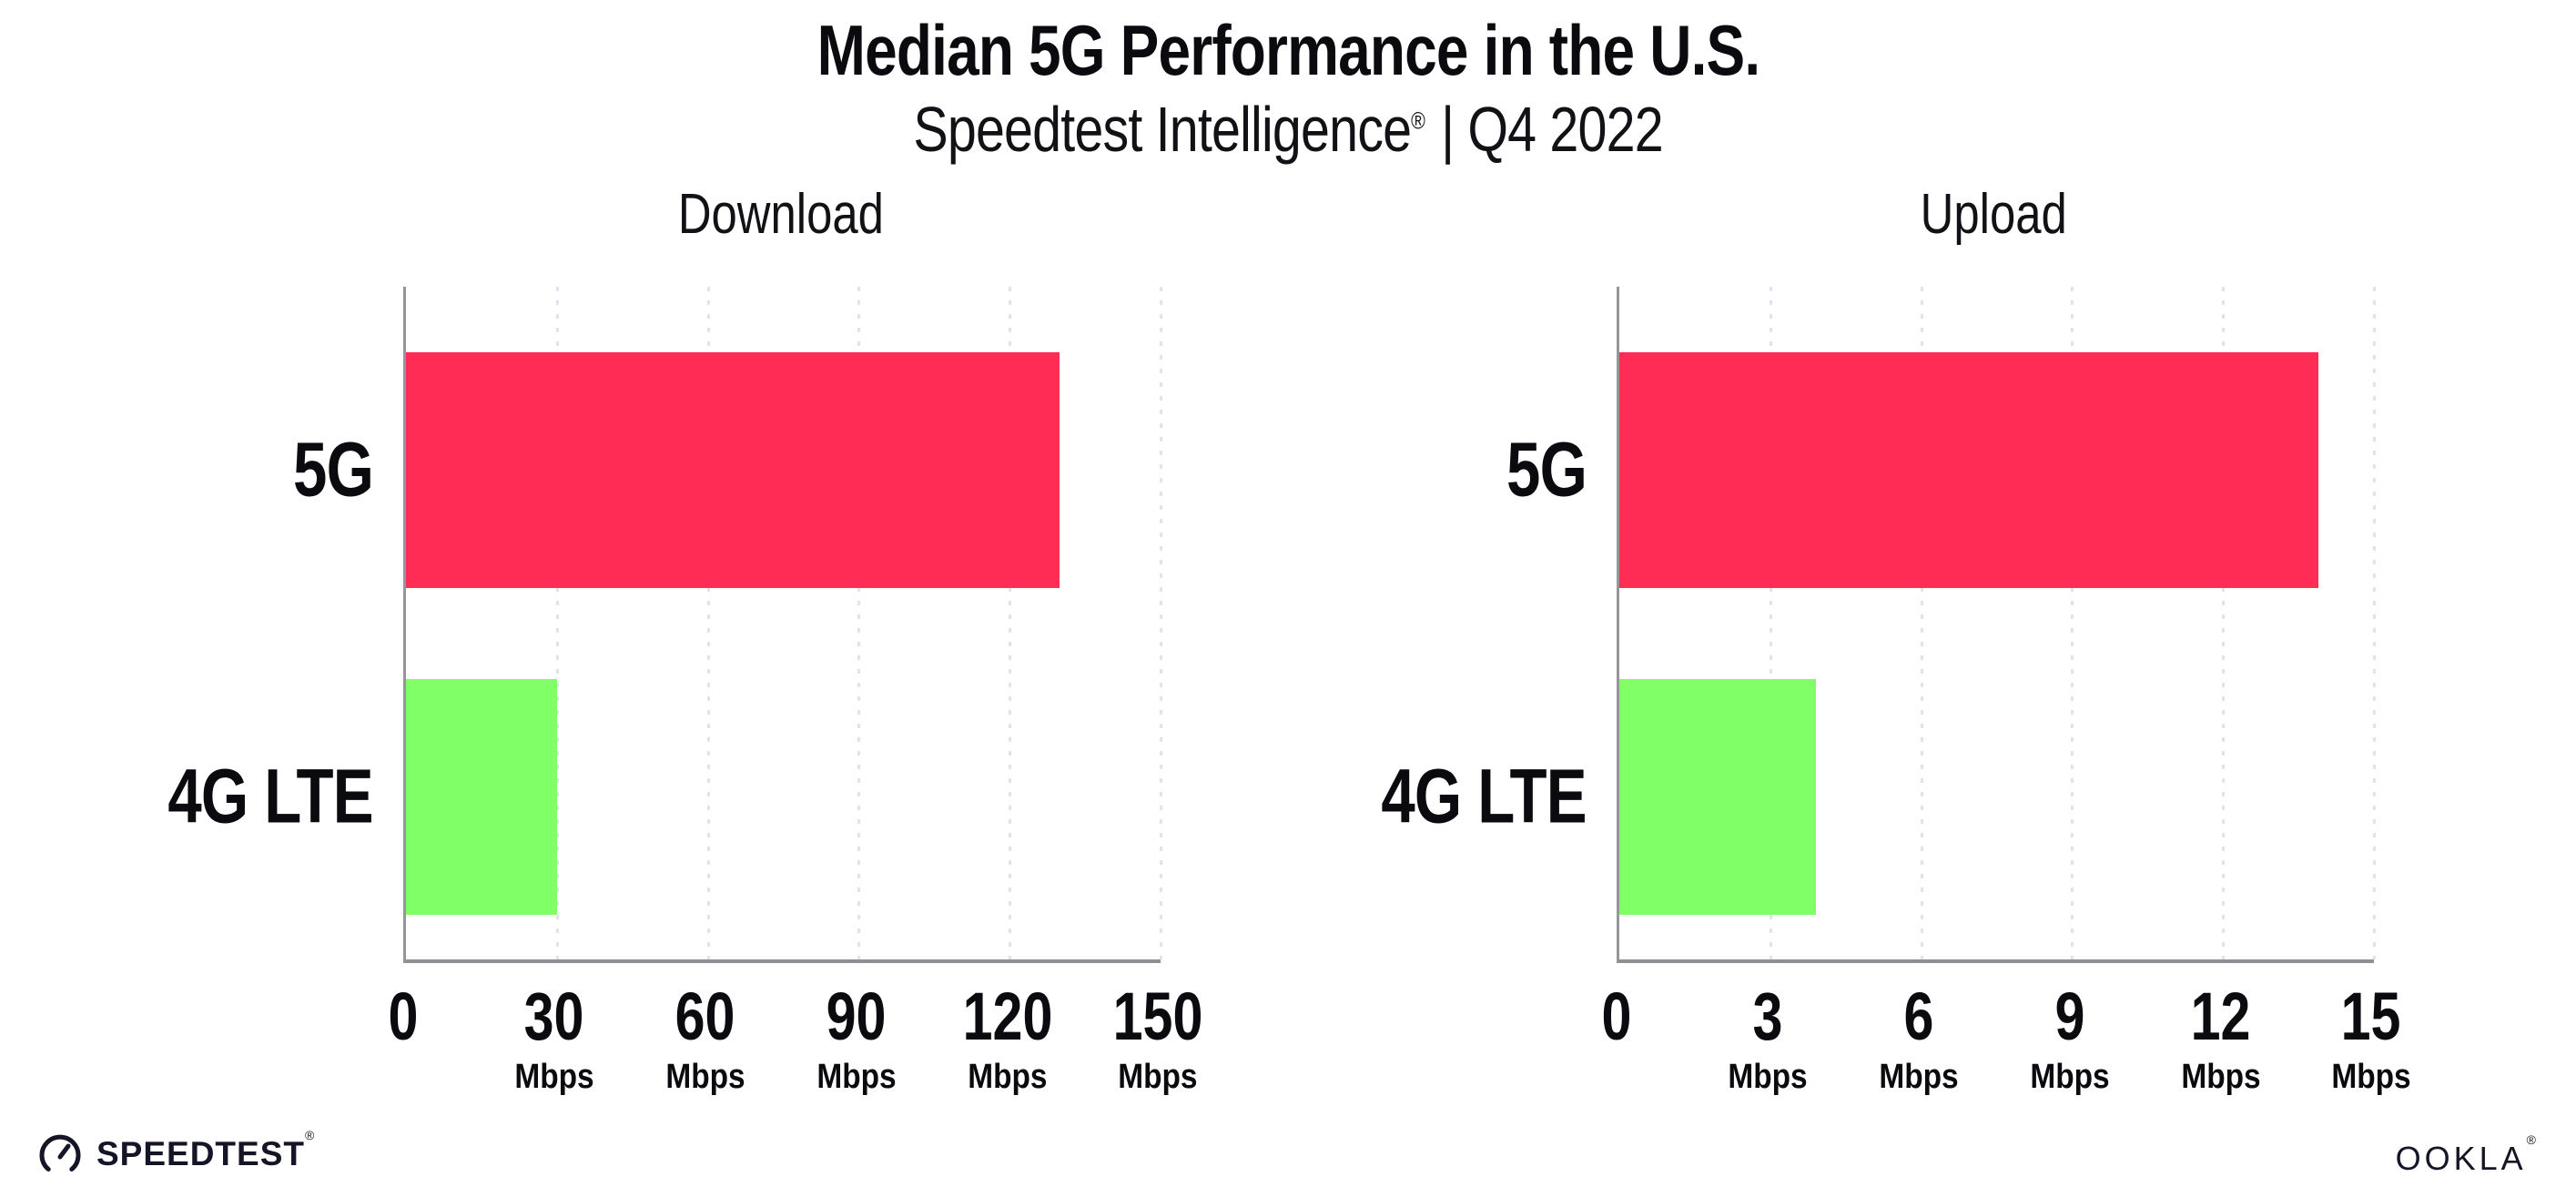  I want to click on x-tick: 3 Mbps, so click(1767, 1037).